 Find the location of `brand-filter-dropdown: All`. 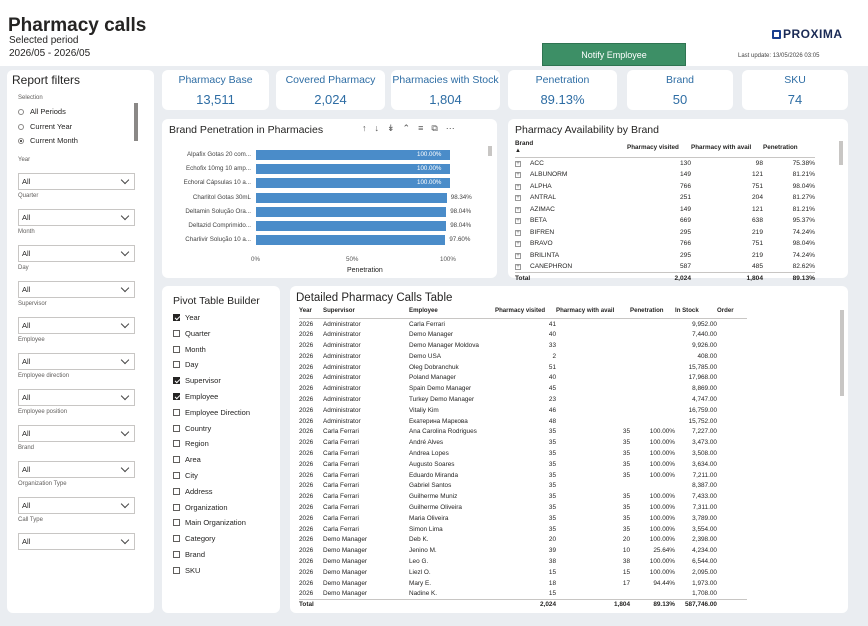

brand-filter-dropdown: All is located at coordinates (76, 469).